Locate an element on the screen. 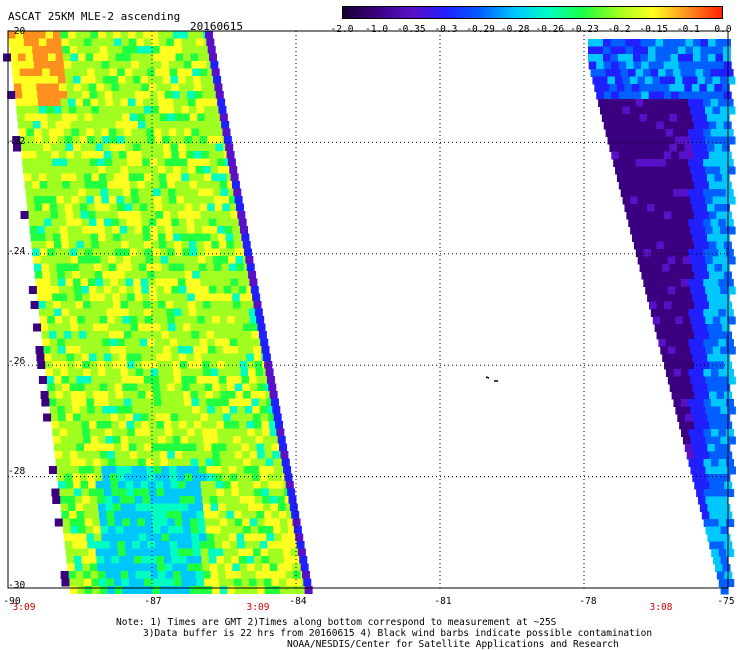 This screenshot has height=650, width=740. swath-edge-cell is located at coordinates (260, 320).